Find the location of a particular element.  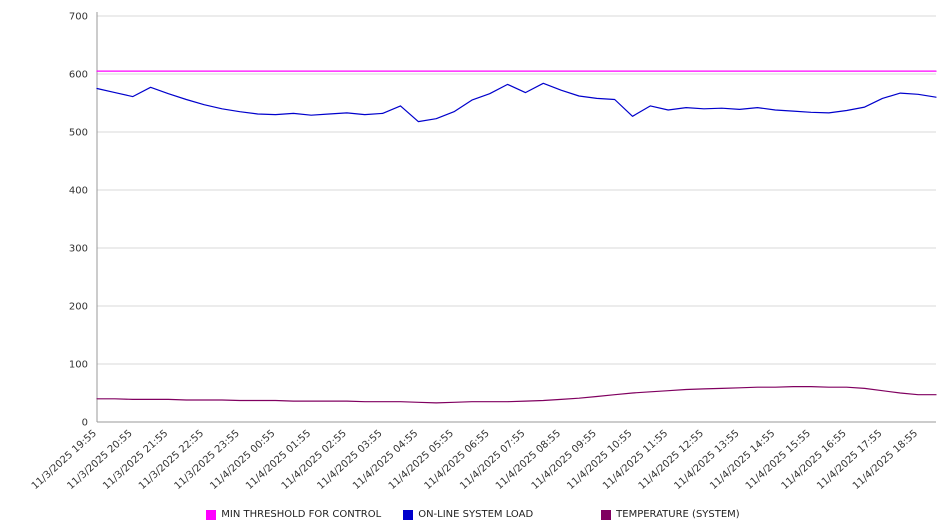

x-axis-tick-label: 11/3/2025 19:55 is located at coordinates (64, 460).